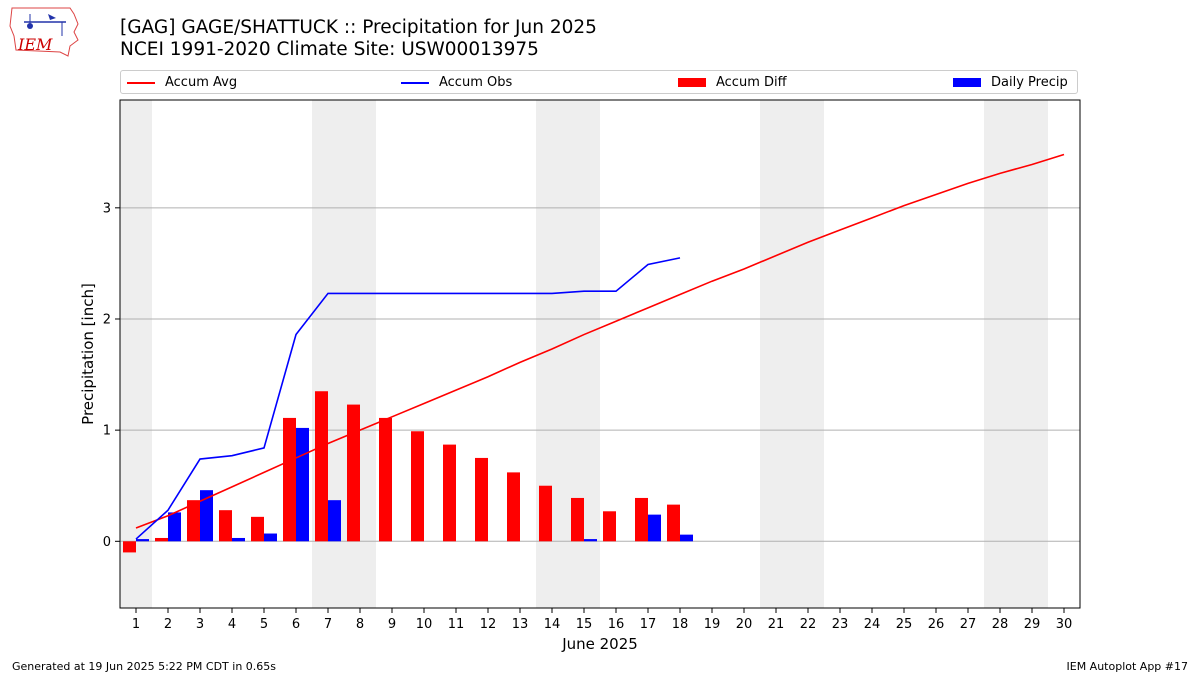 Image resolution: width=1200 pixels, height=675 pixels. I want to click on y-tick-label: 3, so click(107, 208).